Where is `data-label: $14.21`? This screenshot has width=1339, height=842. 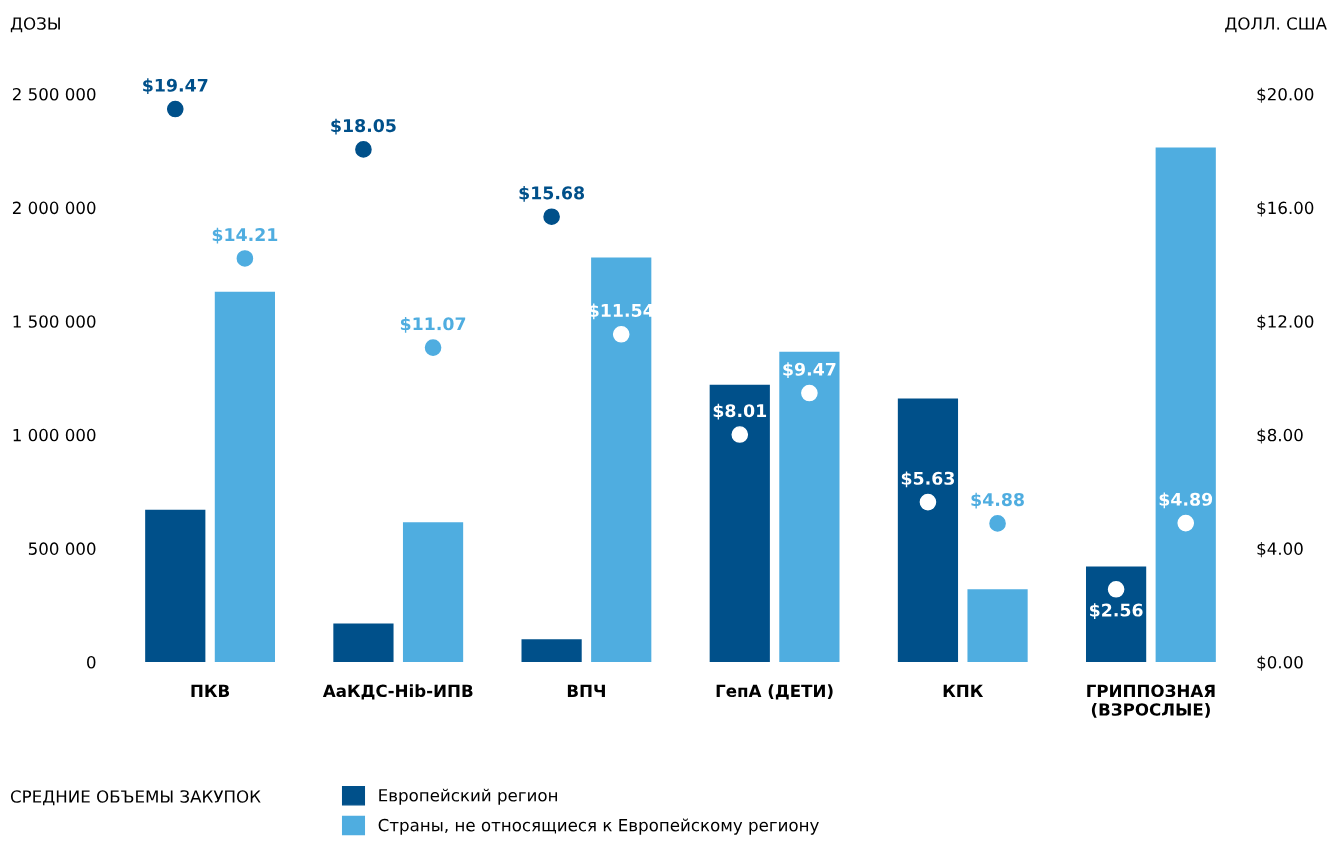 data-label: $14.21 is located at coordinates (245, 235).